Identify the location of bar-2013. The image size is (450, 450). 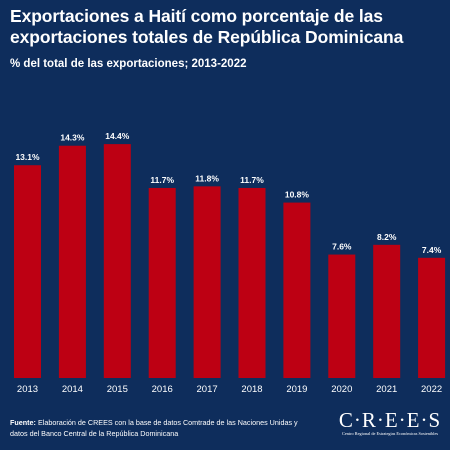
(27, 271).